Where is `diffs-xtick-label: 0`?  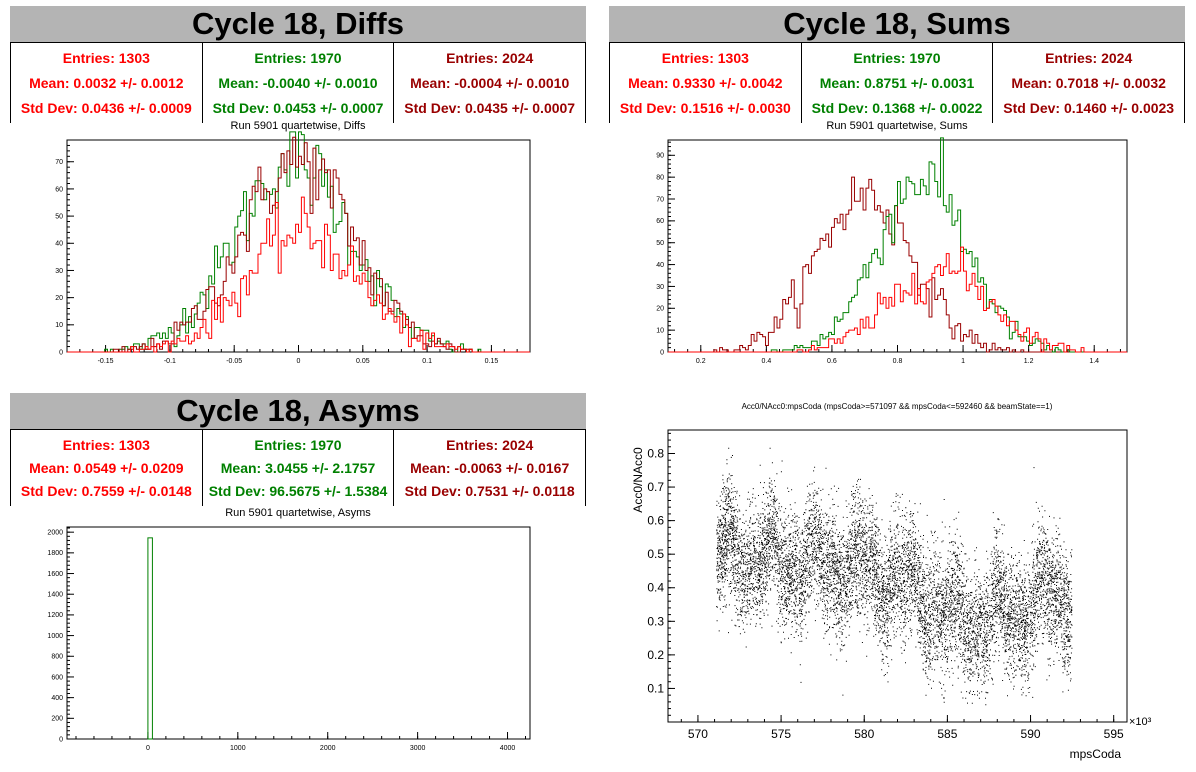
diffs-xtick-label: 0 is located at coordinates (299, 361).